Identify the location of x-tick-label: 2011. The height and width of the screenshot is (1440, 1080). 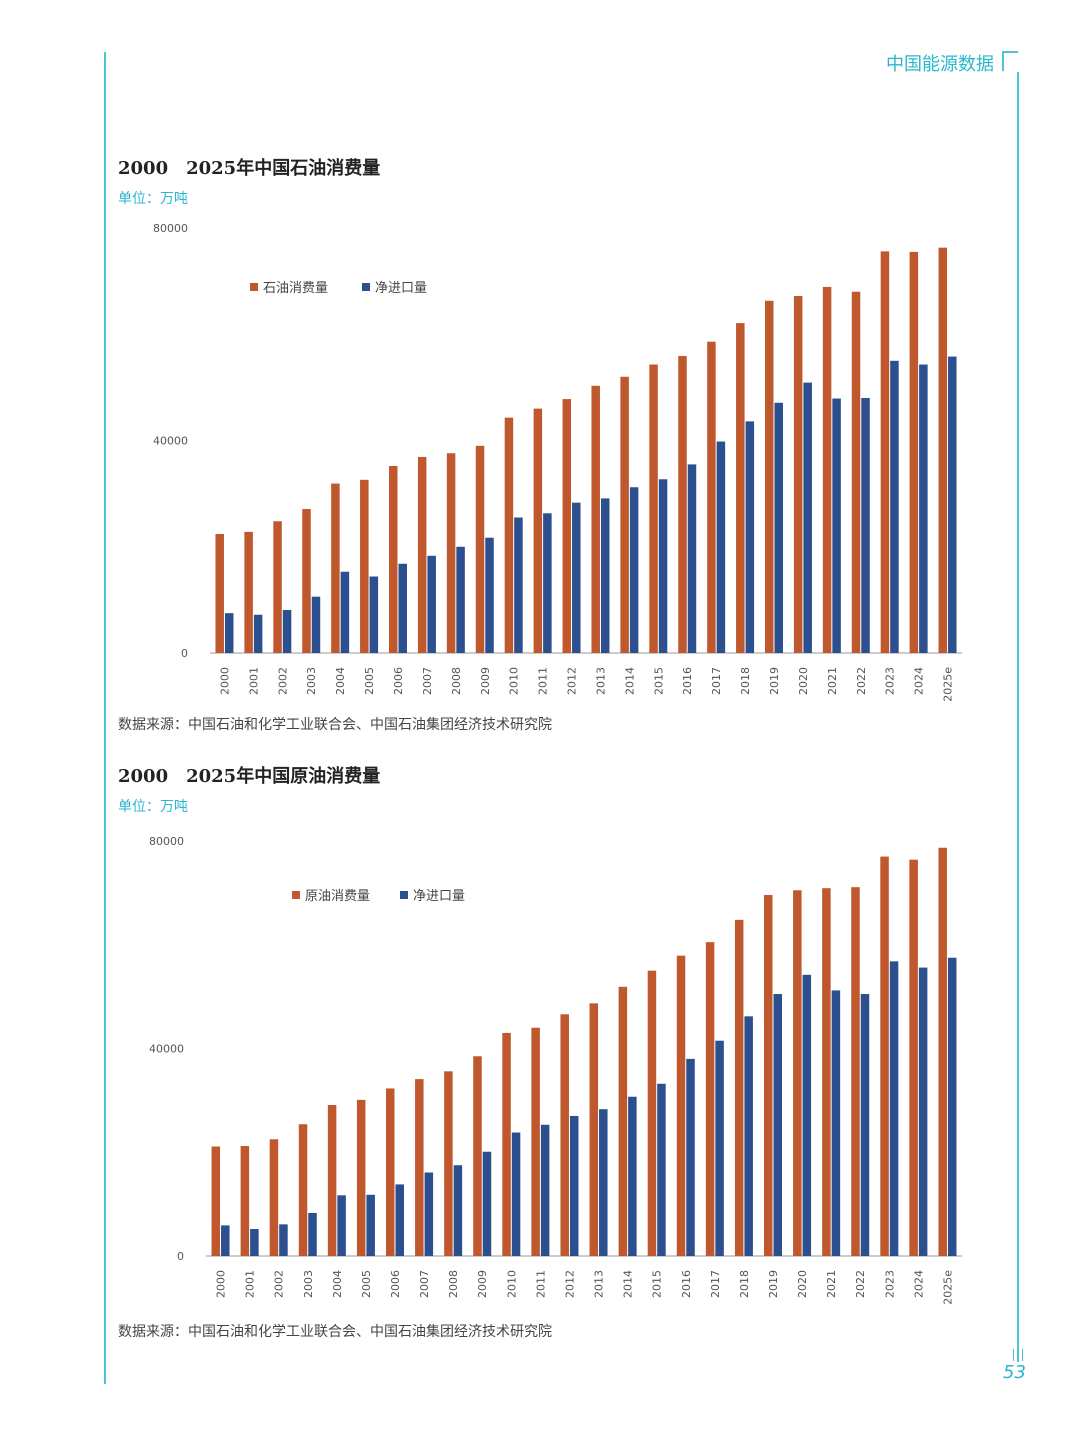
(540, 1284).